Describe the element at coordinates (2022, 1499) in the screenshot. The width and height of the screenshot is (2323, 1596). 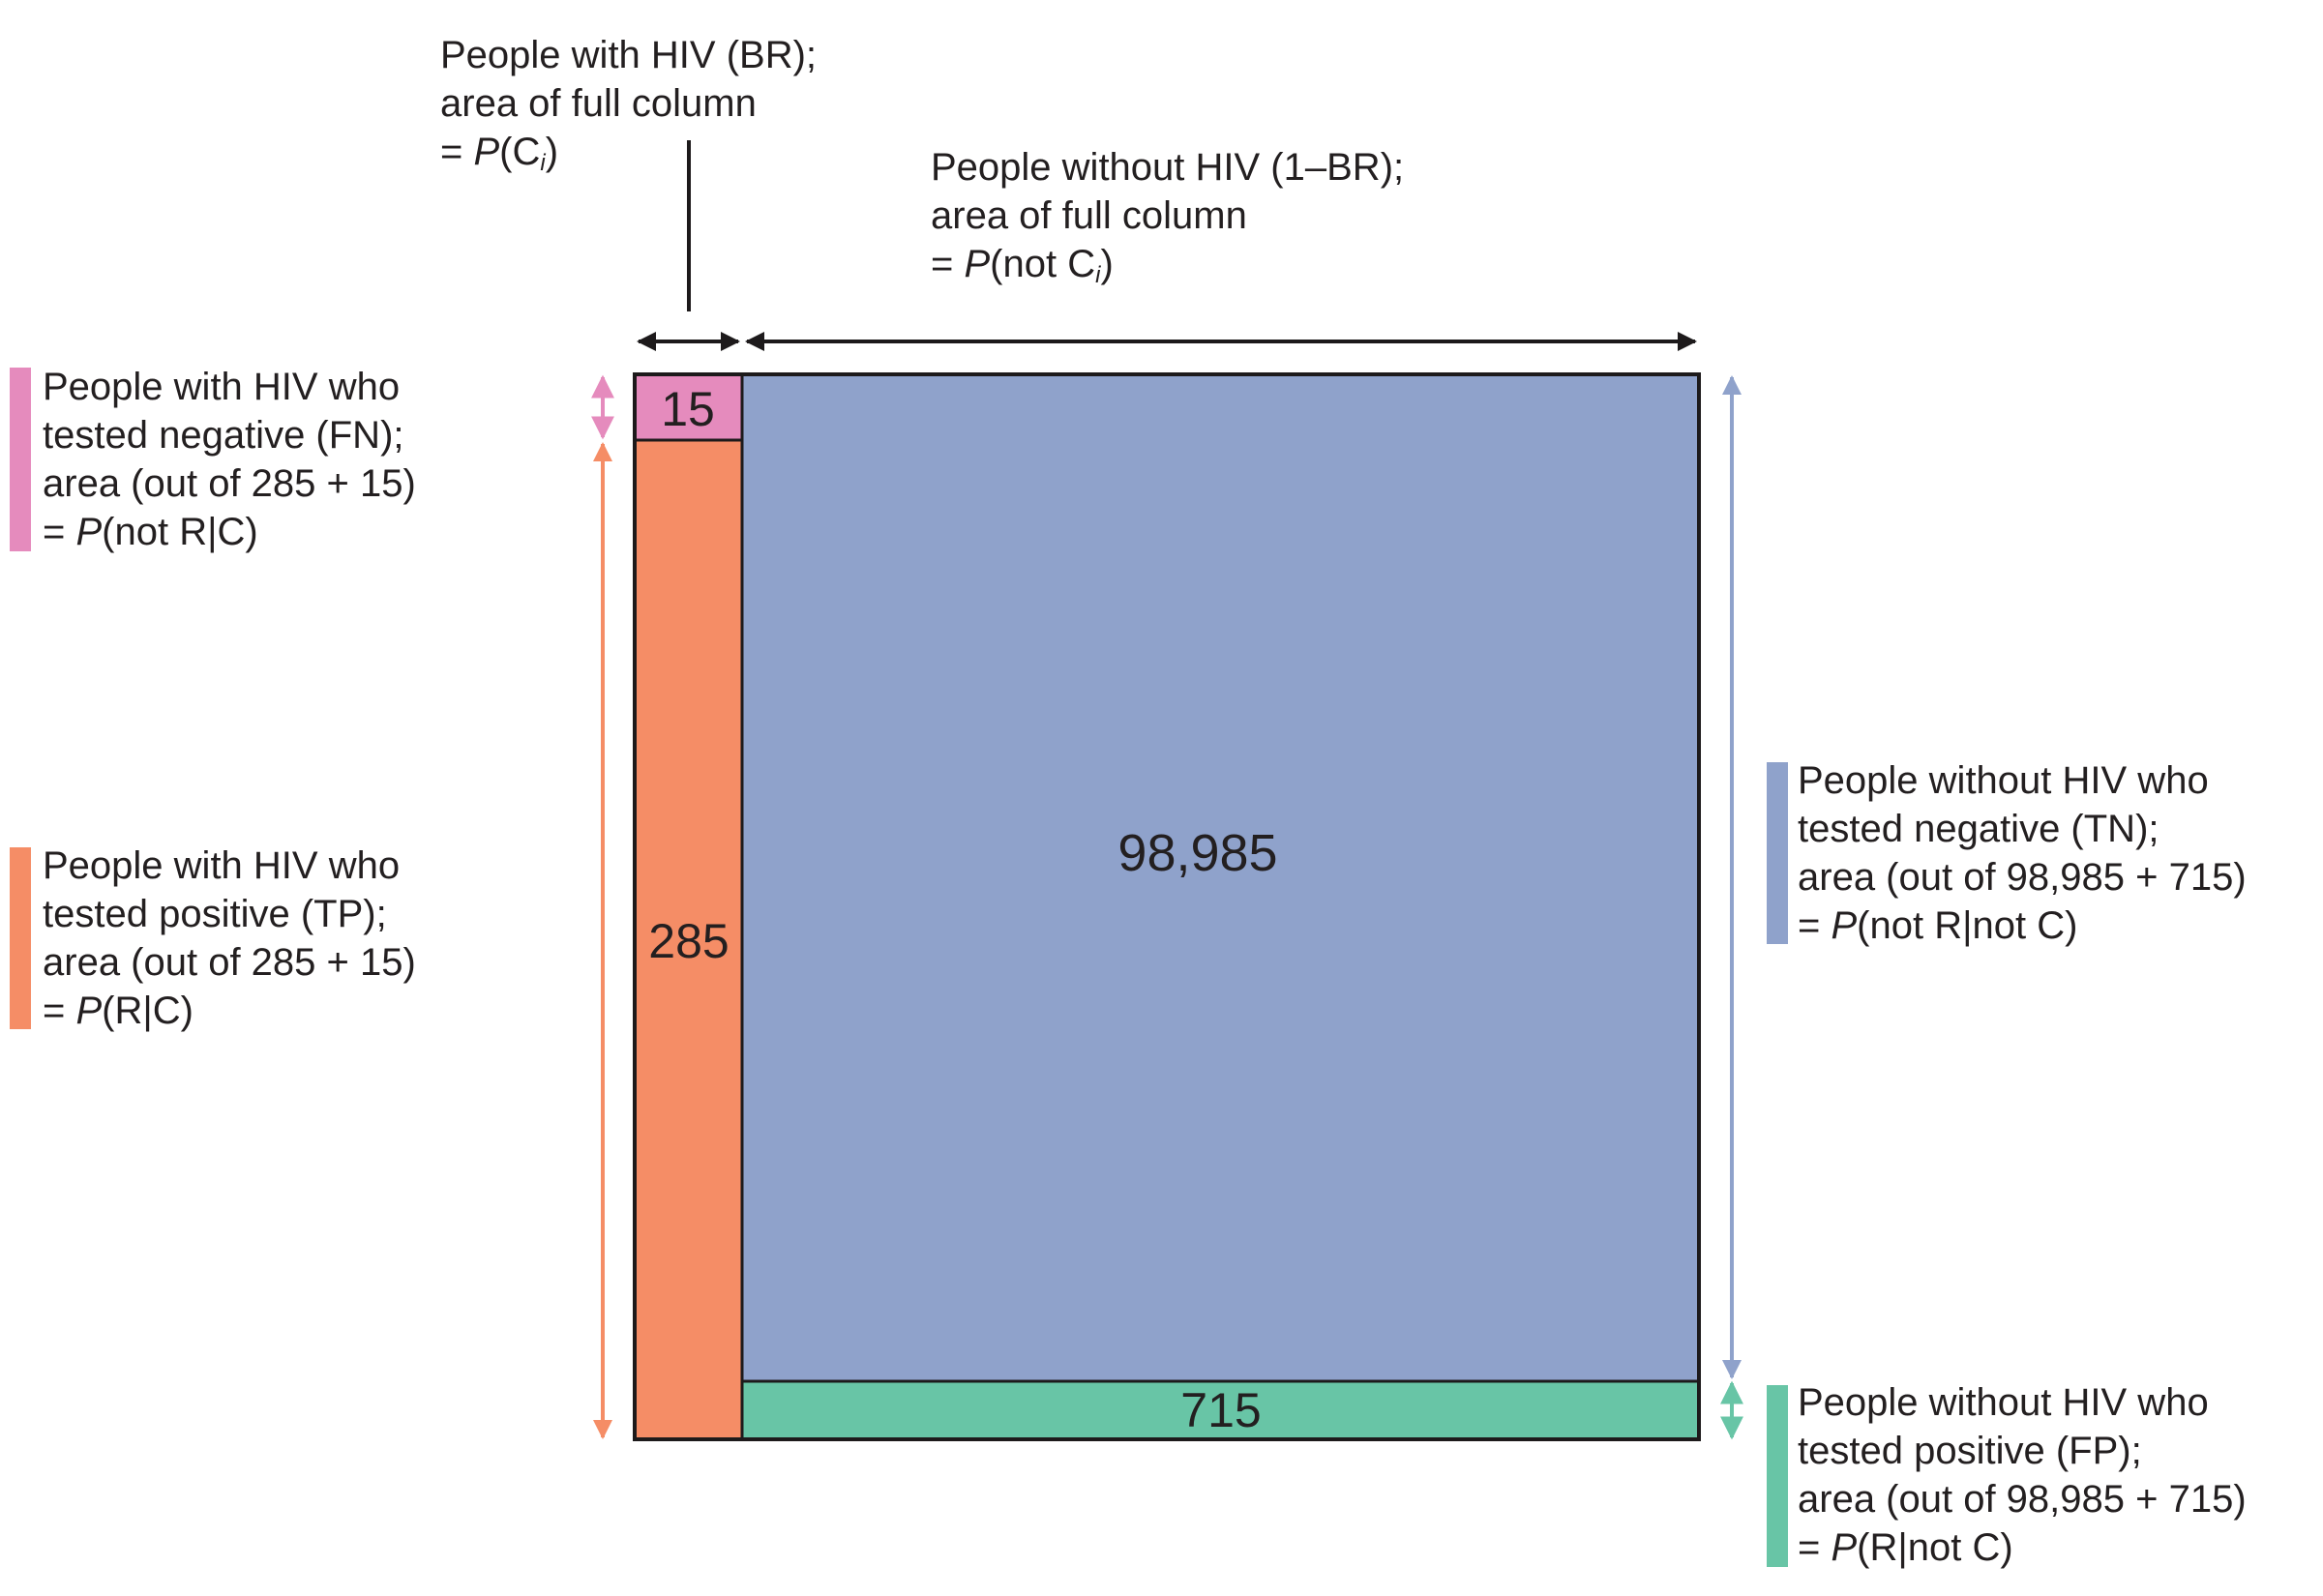
I see `fp-label-line3: area (out of 98,985 + 715)` at that location.